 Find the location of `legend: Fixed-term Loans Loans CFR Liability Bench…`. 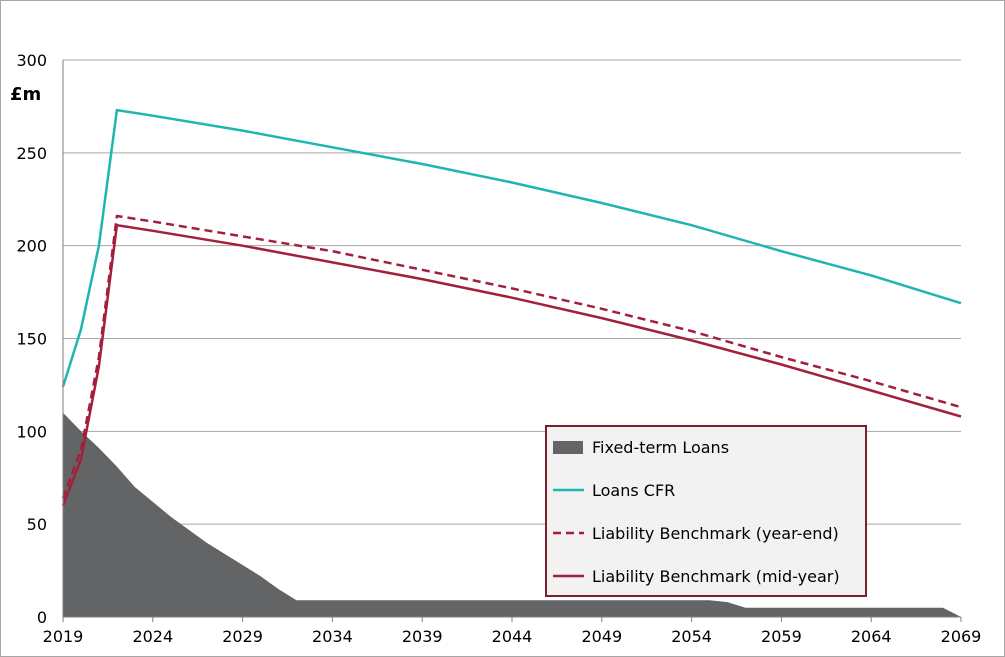

legend: Fixed-term Loans Loans CFR Liability Bench… is located at coordinates (706, 511).